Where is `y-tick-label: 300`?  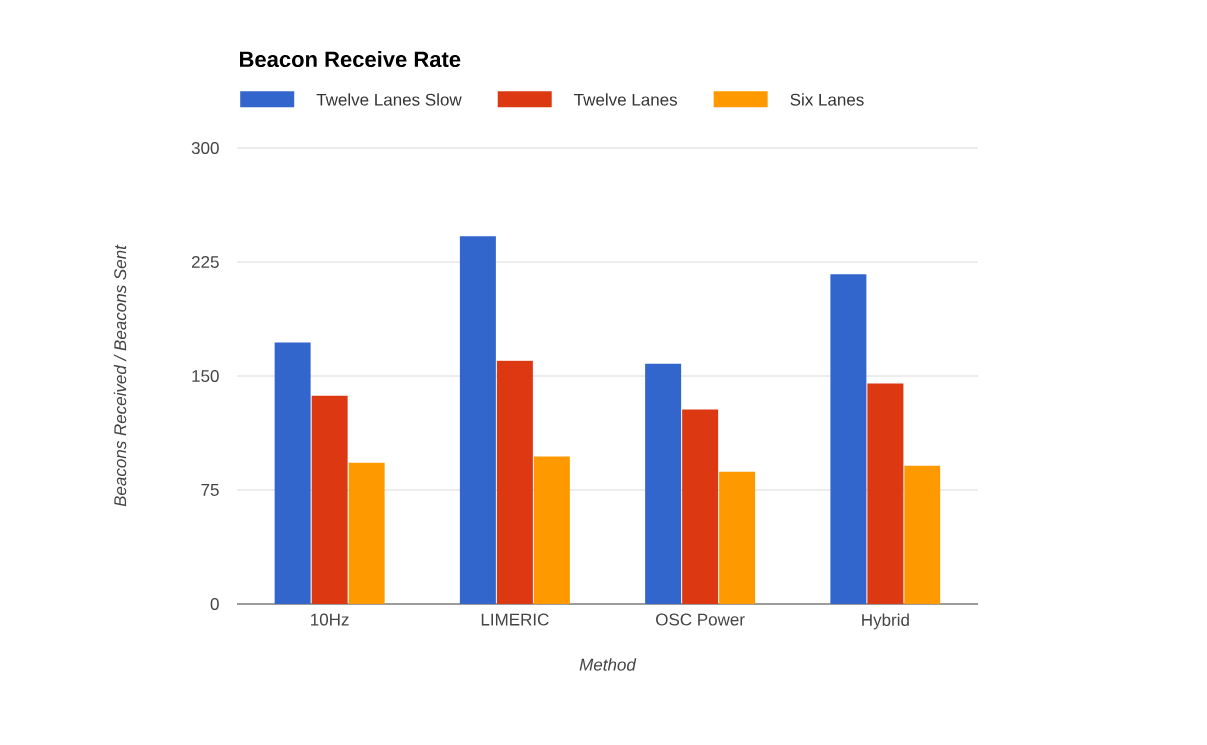 y-tick-label: 300 is located at coordinates (205, 148).